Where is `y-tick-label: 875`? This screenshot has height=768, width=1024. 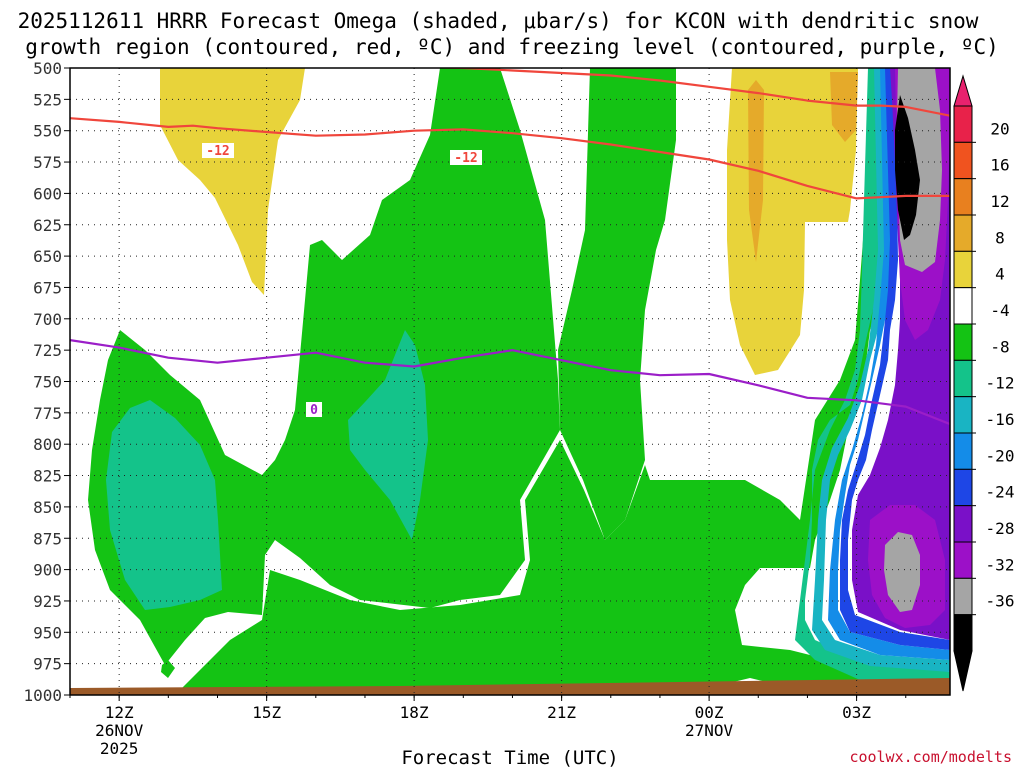
y-tick-label: 875 is located at coordinates (47, 538).